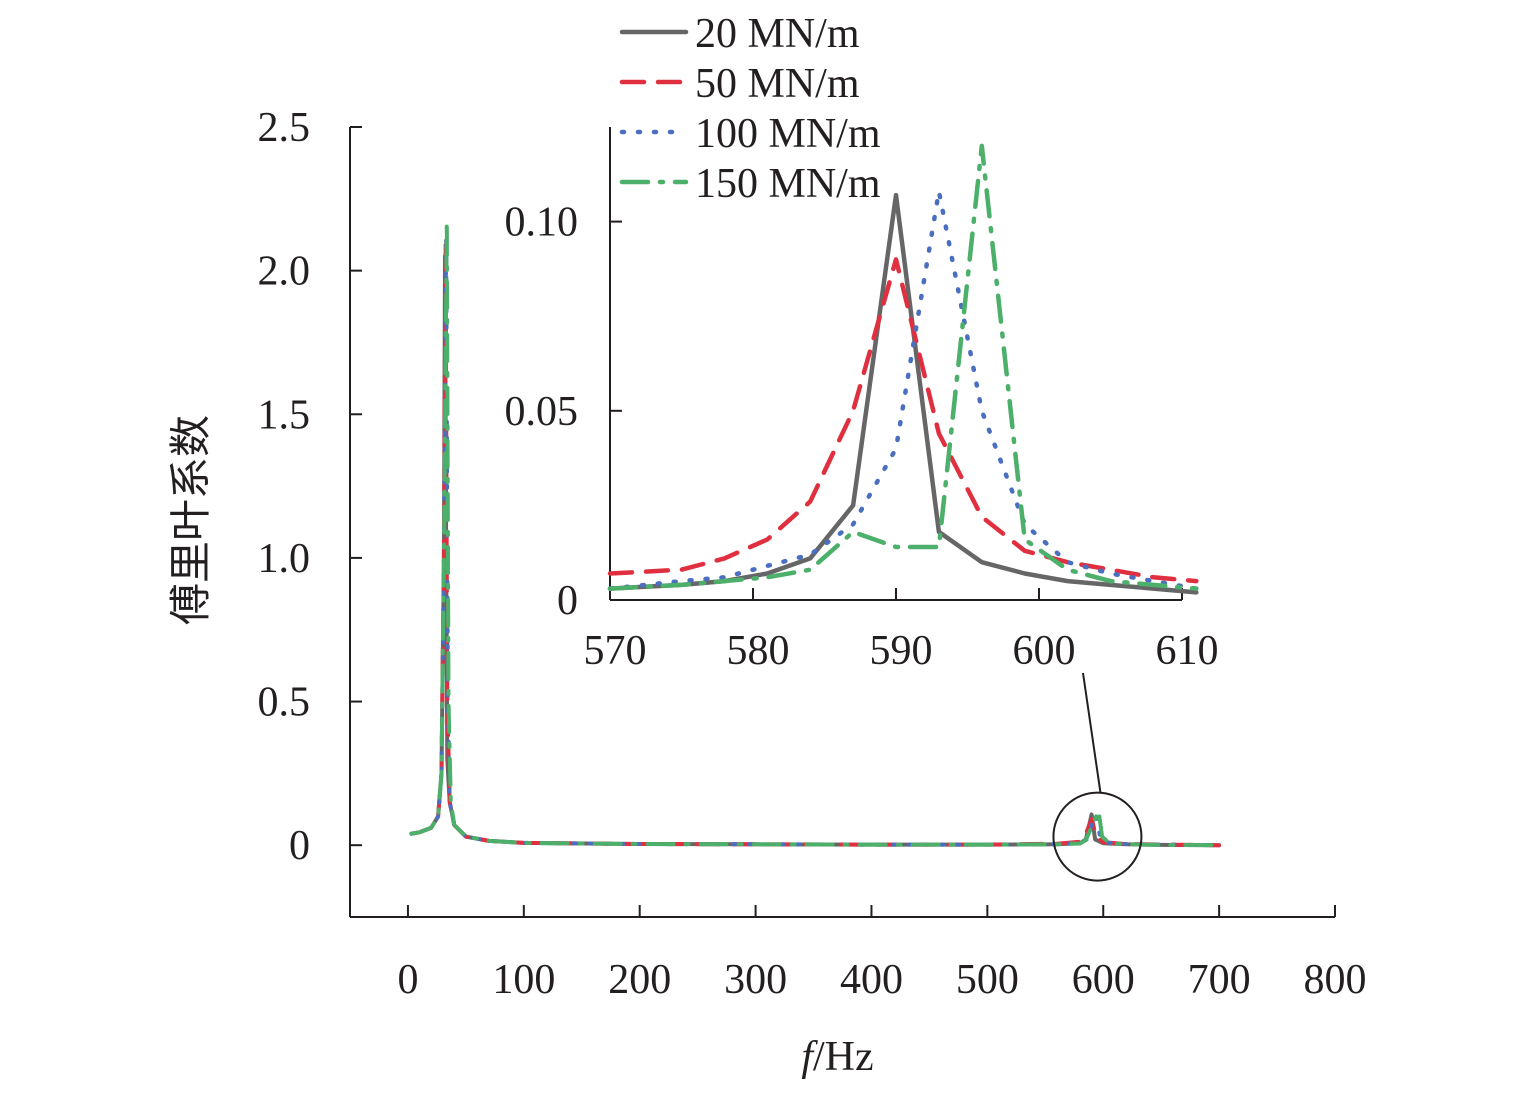 The height and width of the screenshot is (1094, 1535). What do you see at coordinates (987, 980) in the screenshot?
I see `x-tick-label: 500` at bounding box center [987, 980].